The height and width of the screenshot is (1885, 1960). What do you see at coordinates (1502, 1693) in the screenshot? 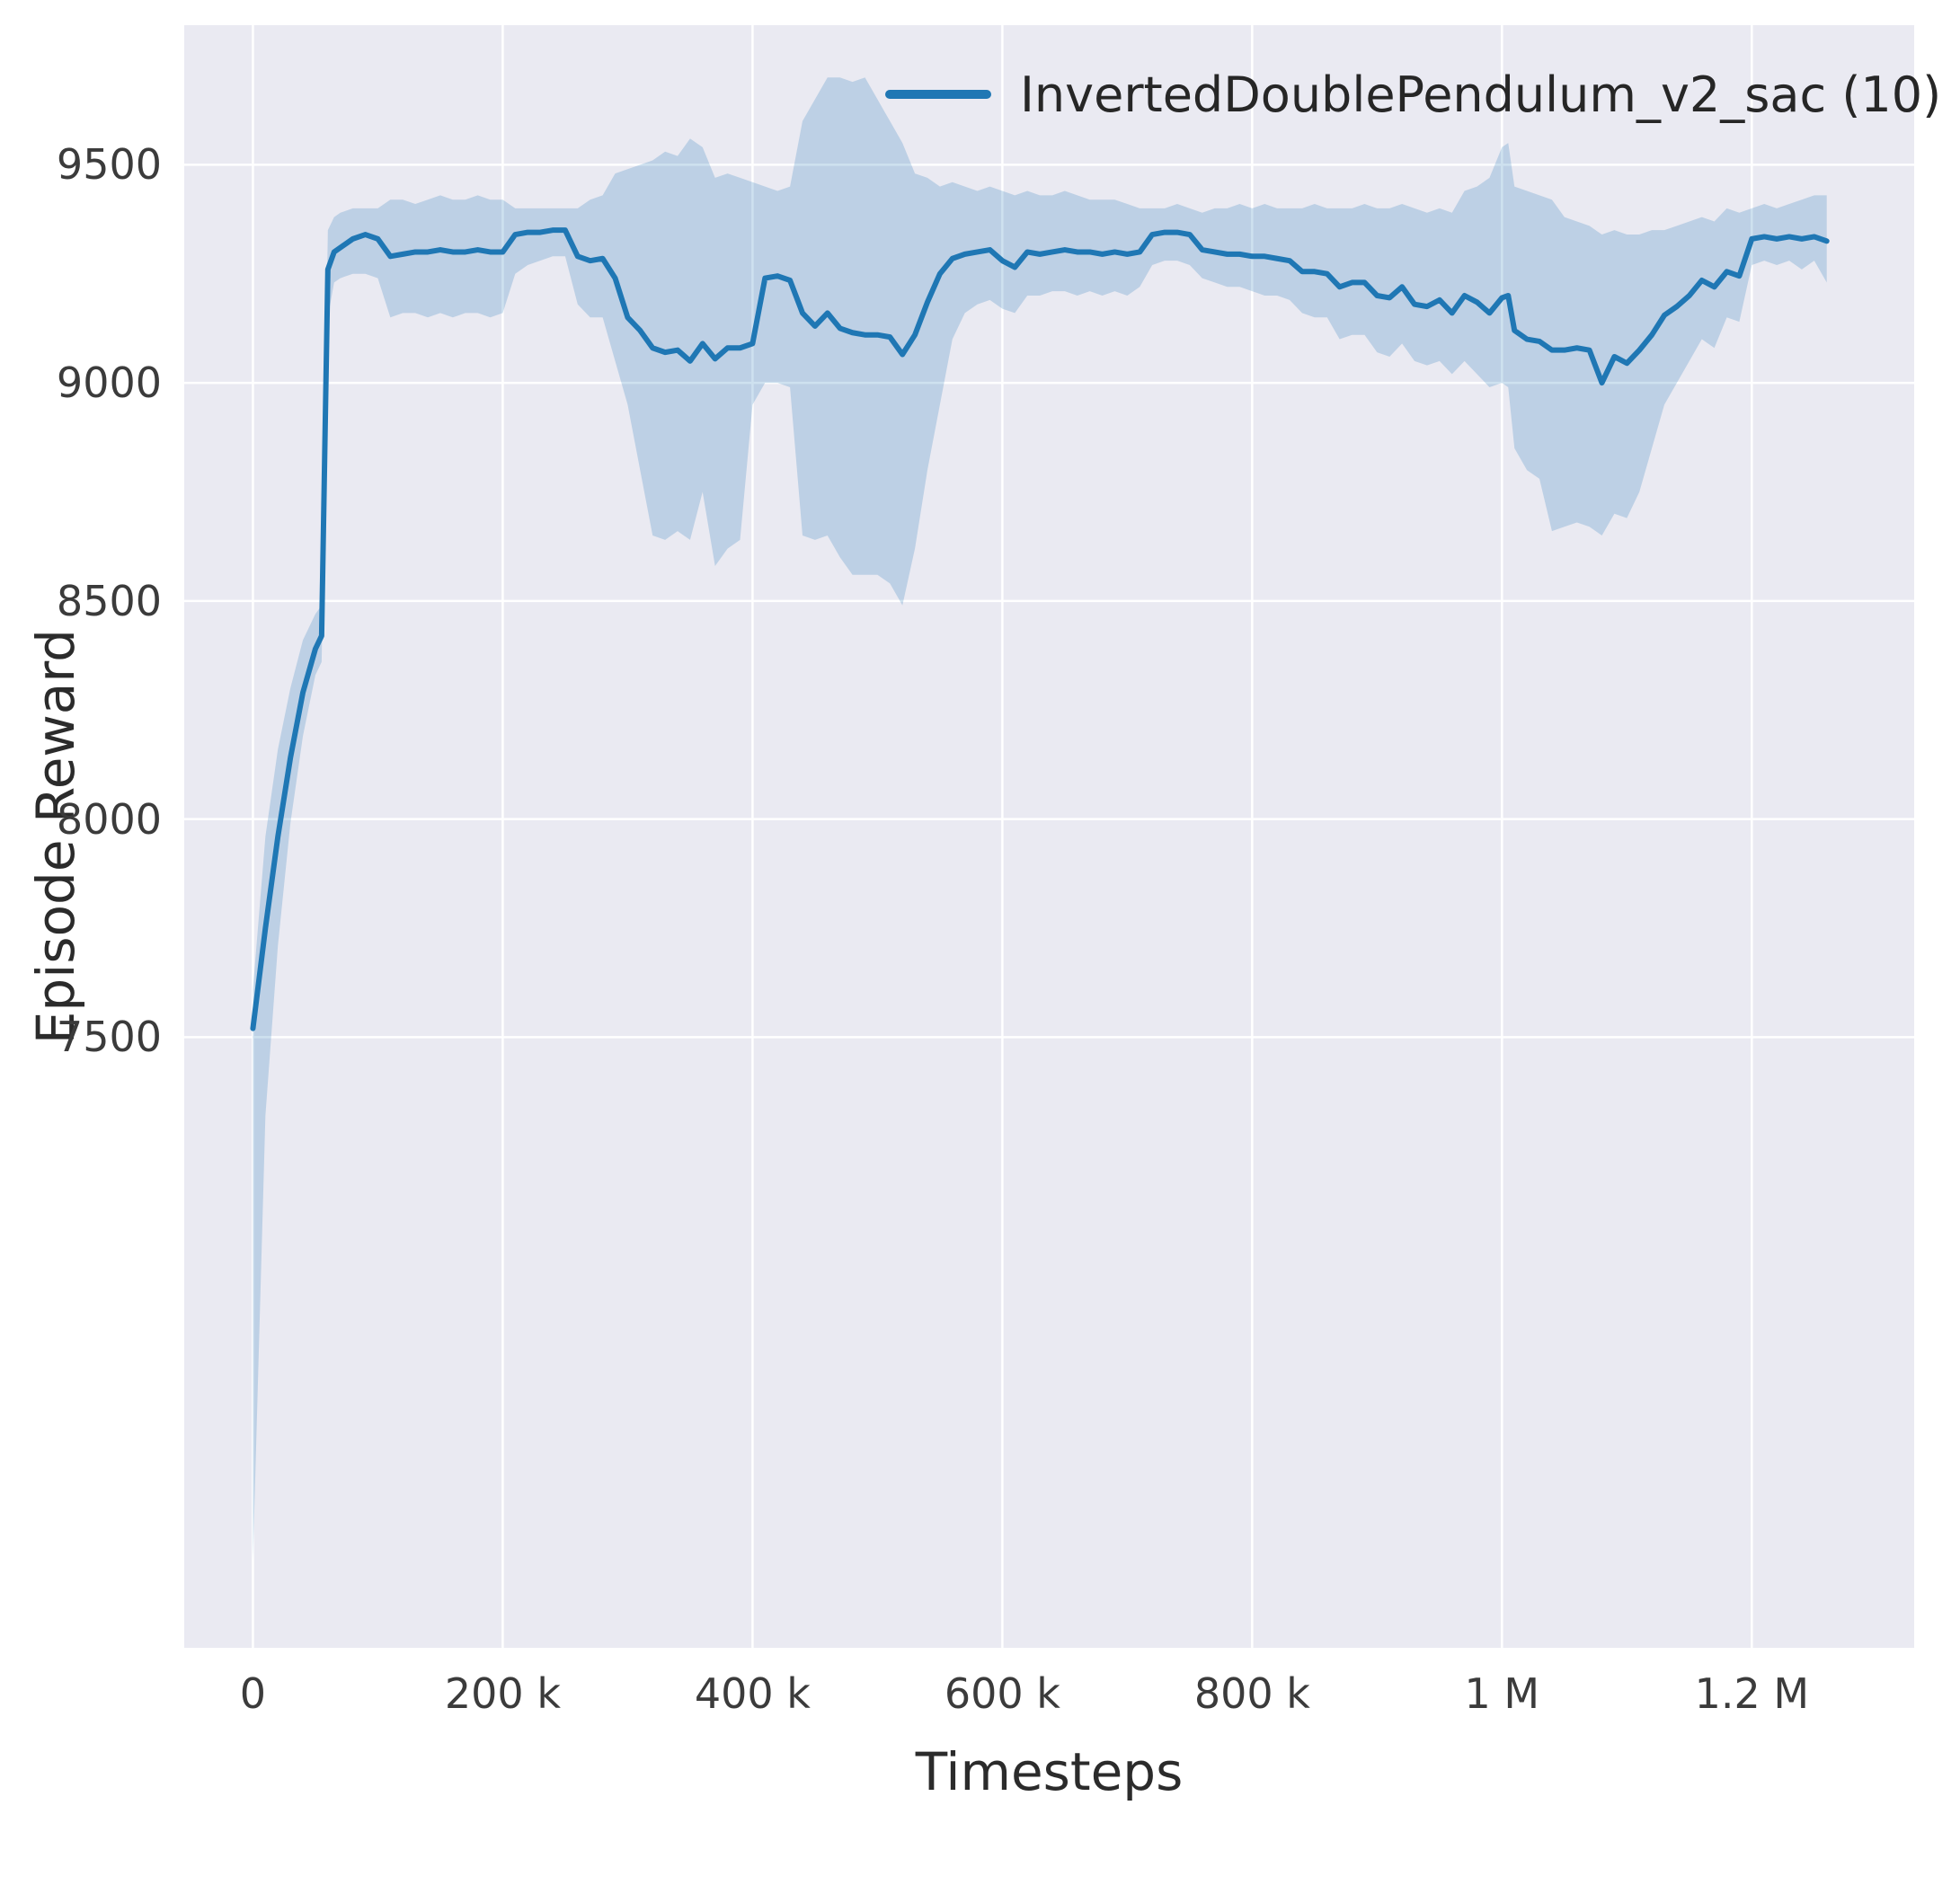
I see `x-tick-label: 1 M` at bounding box center [1502, 1693].